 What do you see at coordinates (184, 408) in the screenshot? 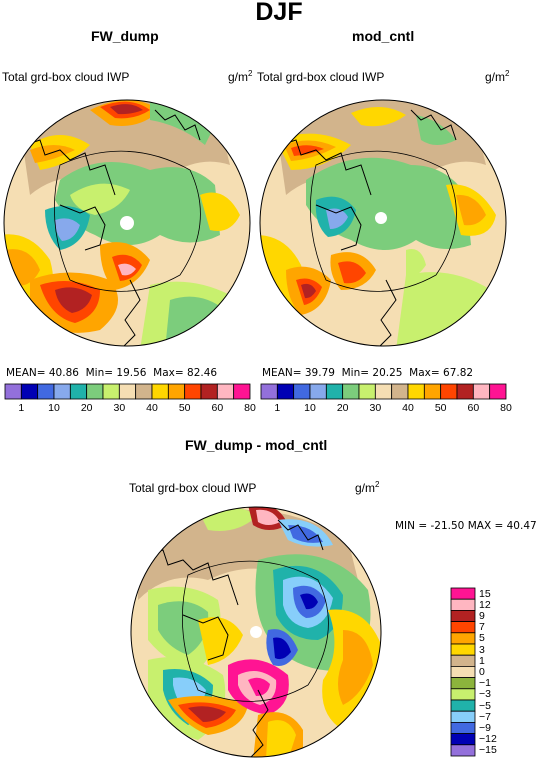
I see `colorbar-fw-dump-tick-label: 50` at bounding box center [184, 408].